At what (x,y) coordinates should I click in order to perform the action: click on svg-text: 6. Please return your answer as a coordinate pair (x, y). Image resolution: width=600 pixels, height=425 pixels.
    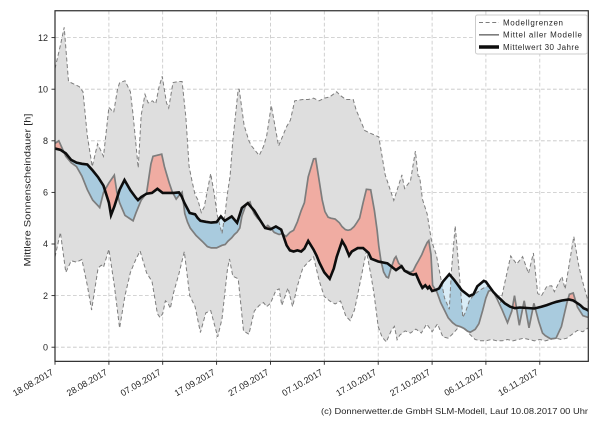
    Looking at the image, I should click on (45, 193).